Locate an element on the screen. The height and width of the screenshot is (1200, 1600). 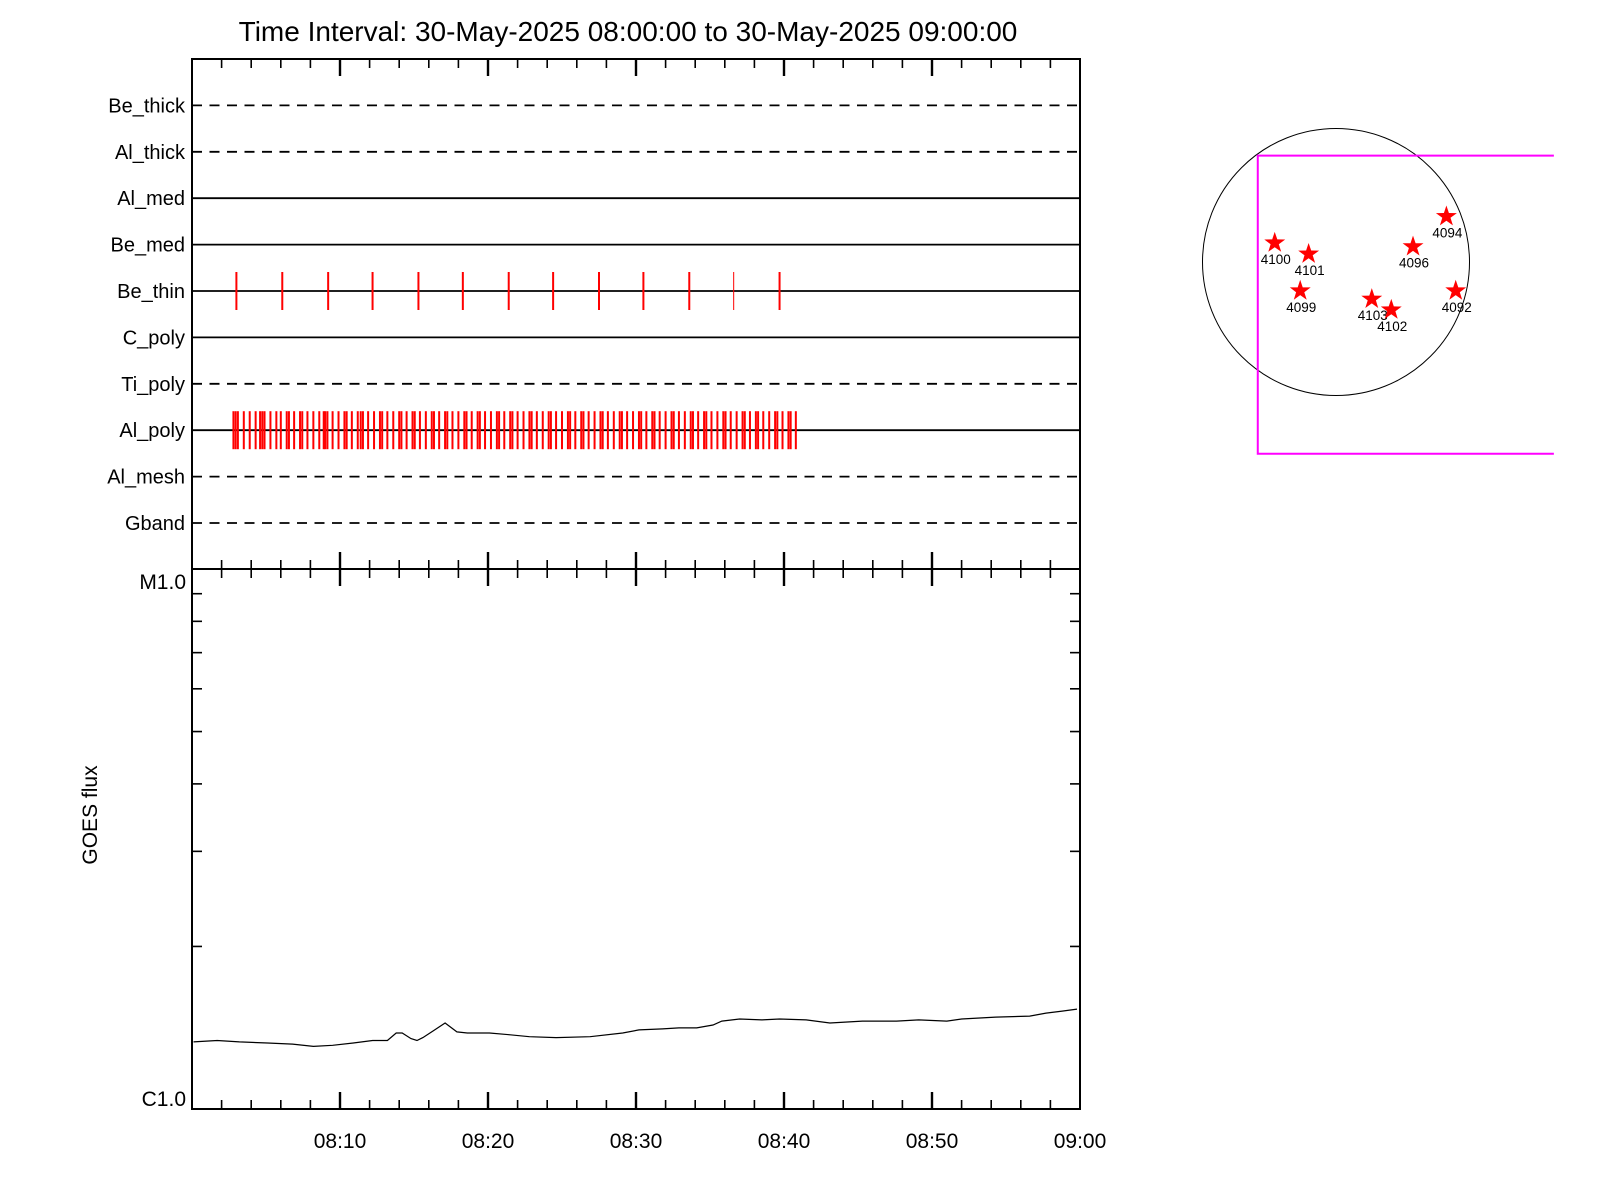
active-region-4092: 4092 is located at coordinates (1457, 297).